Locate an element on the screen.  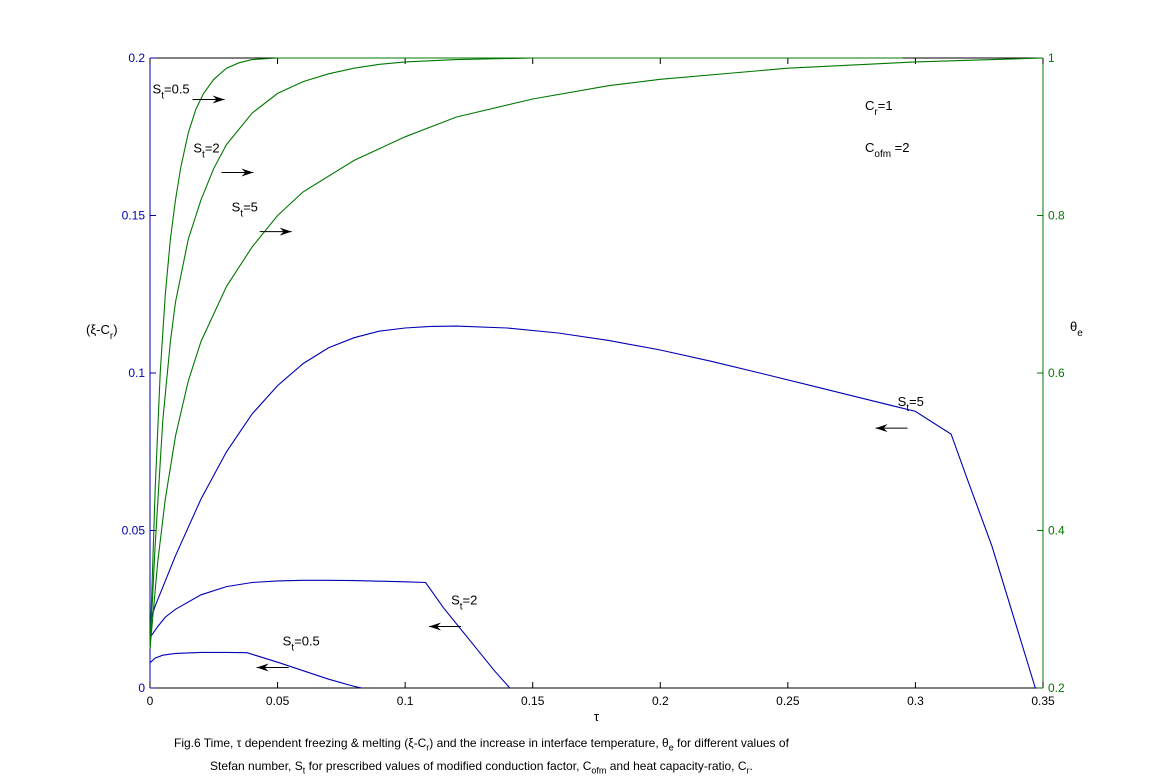
y-left-tick-label: 0.2 is located at coordinates (136, 58).